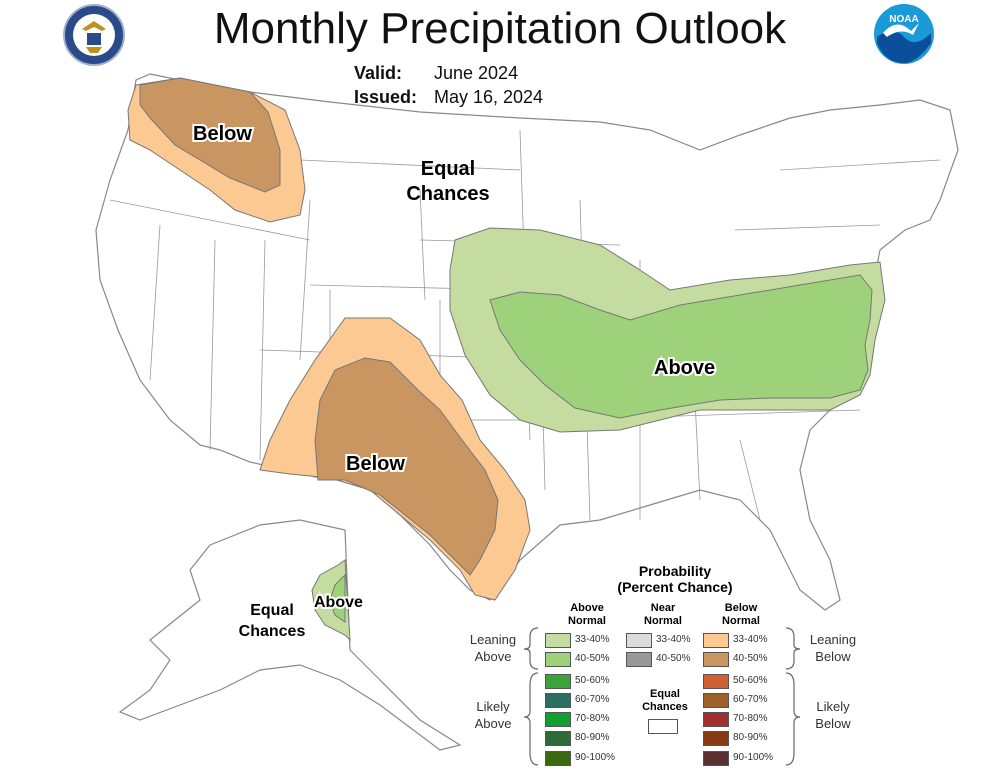  I want to click on east-above-label: Above, so click(684, 368).